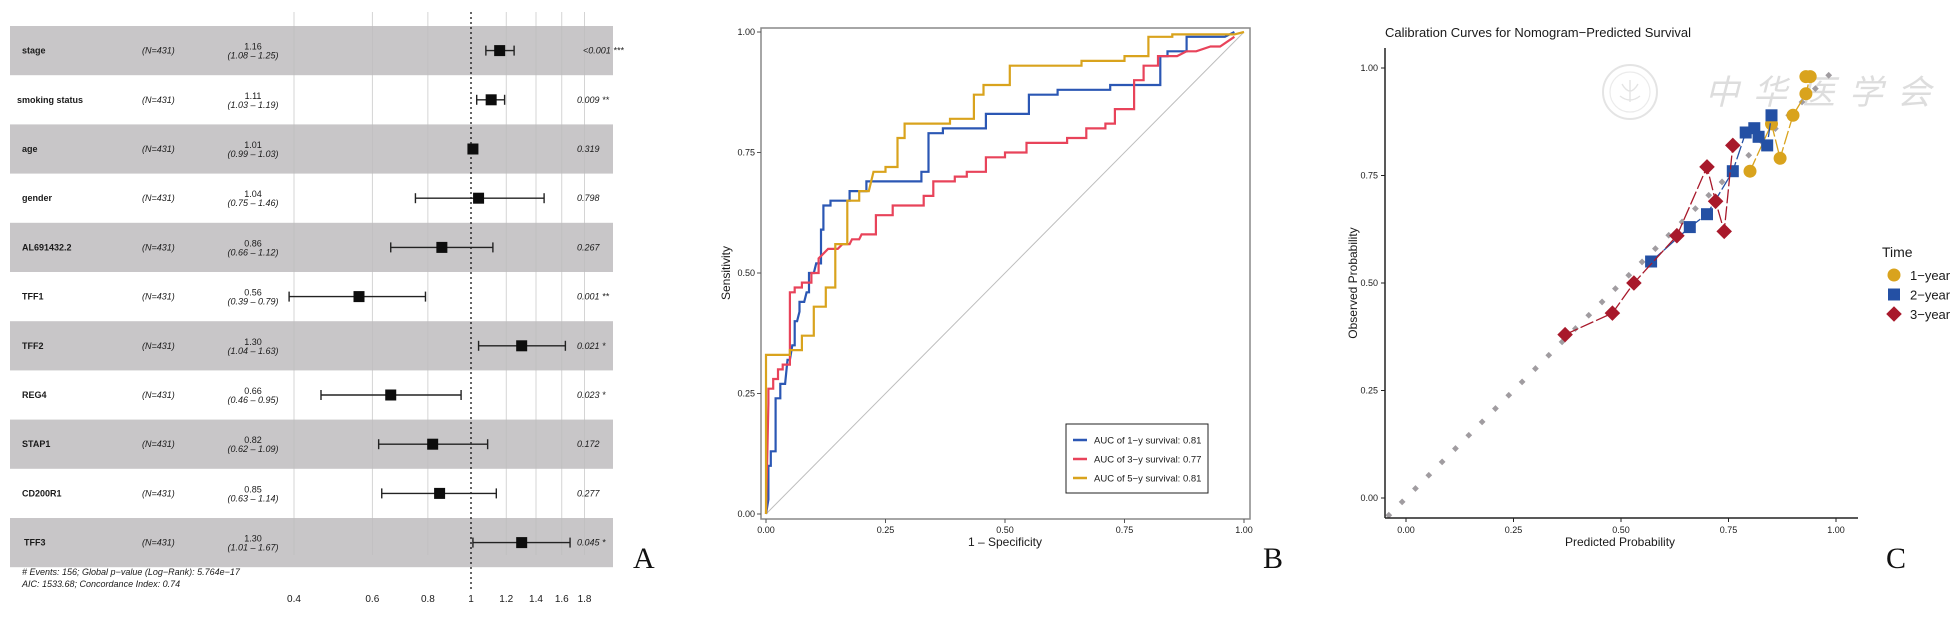 Image resolution: width=1954 pixels, height=618 pixels. Describe the element at coordinates (591, 346) in the screenshot. I see `p-value: 0.021 *` at that location.